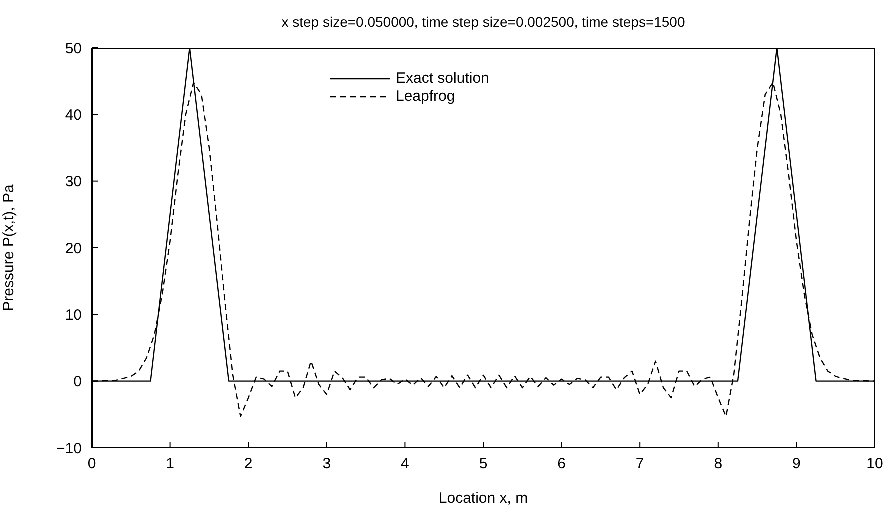 The height and width of the screenshot is (507, 889). What do you see at coordinates (327, 464) in the screenshot?
I see `x-tick-label: 3` at bounding box center [327, 464].